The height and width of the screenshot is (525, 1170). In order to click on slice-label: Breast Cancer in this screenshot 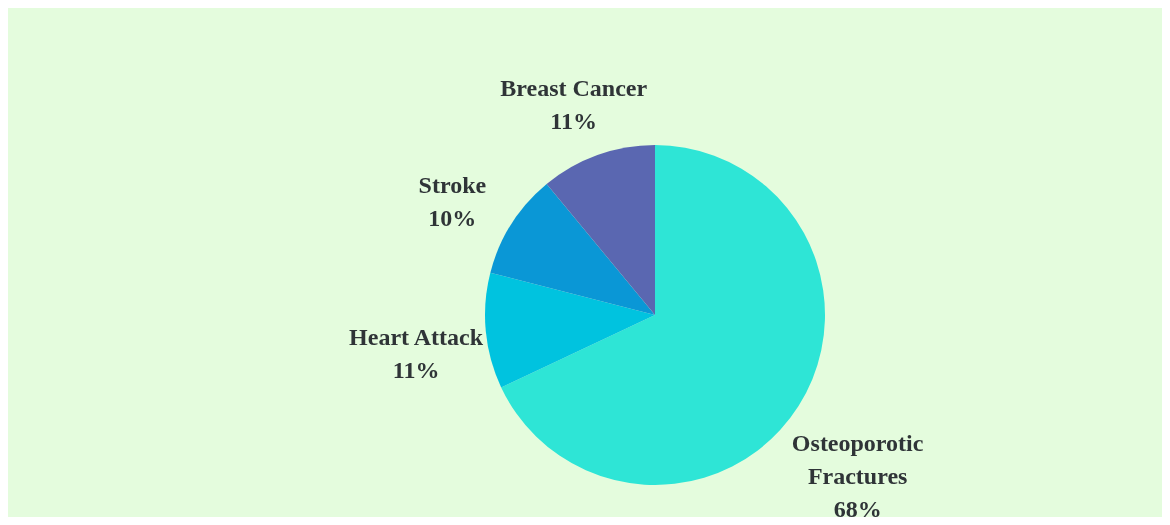, I will do `click(574, 88)`.